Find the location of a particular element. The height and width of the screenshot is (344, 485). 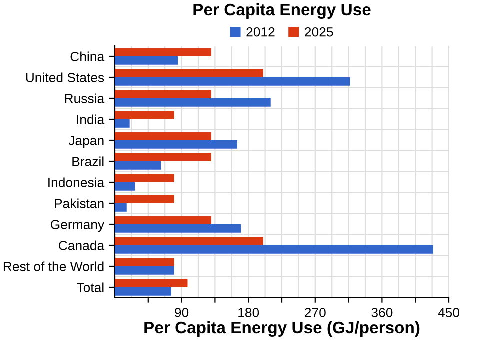

y-tick-label: Rest of the World is located at coordinates (54, 267).